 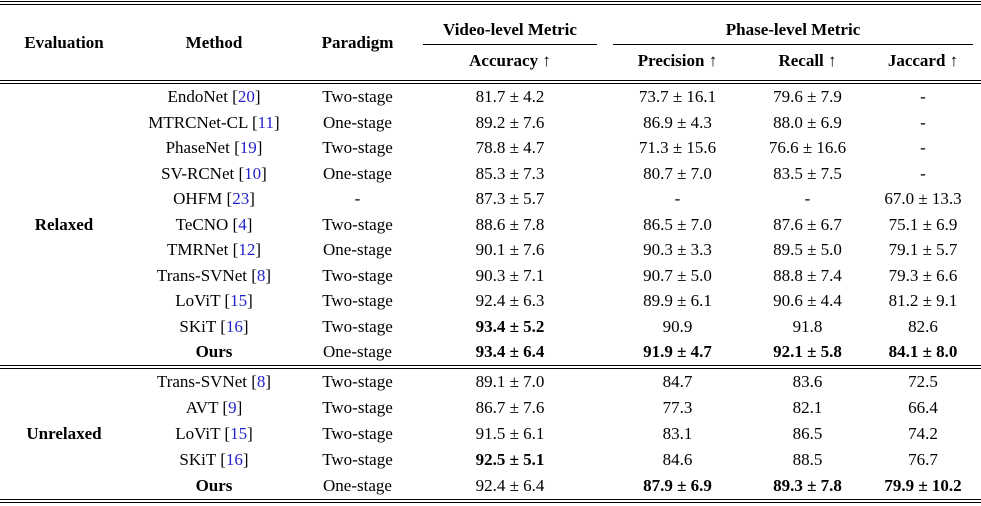 What do you see at coordinates (214, 249) in the screenshot?
I see `method-cell: TMRNet [12]` at bounding box center [214, 249].